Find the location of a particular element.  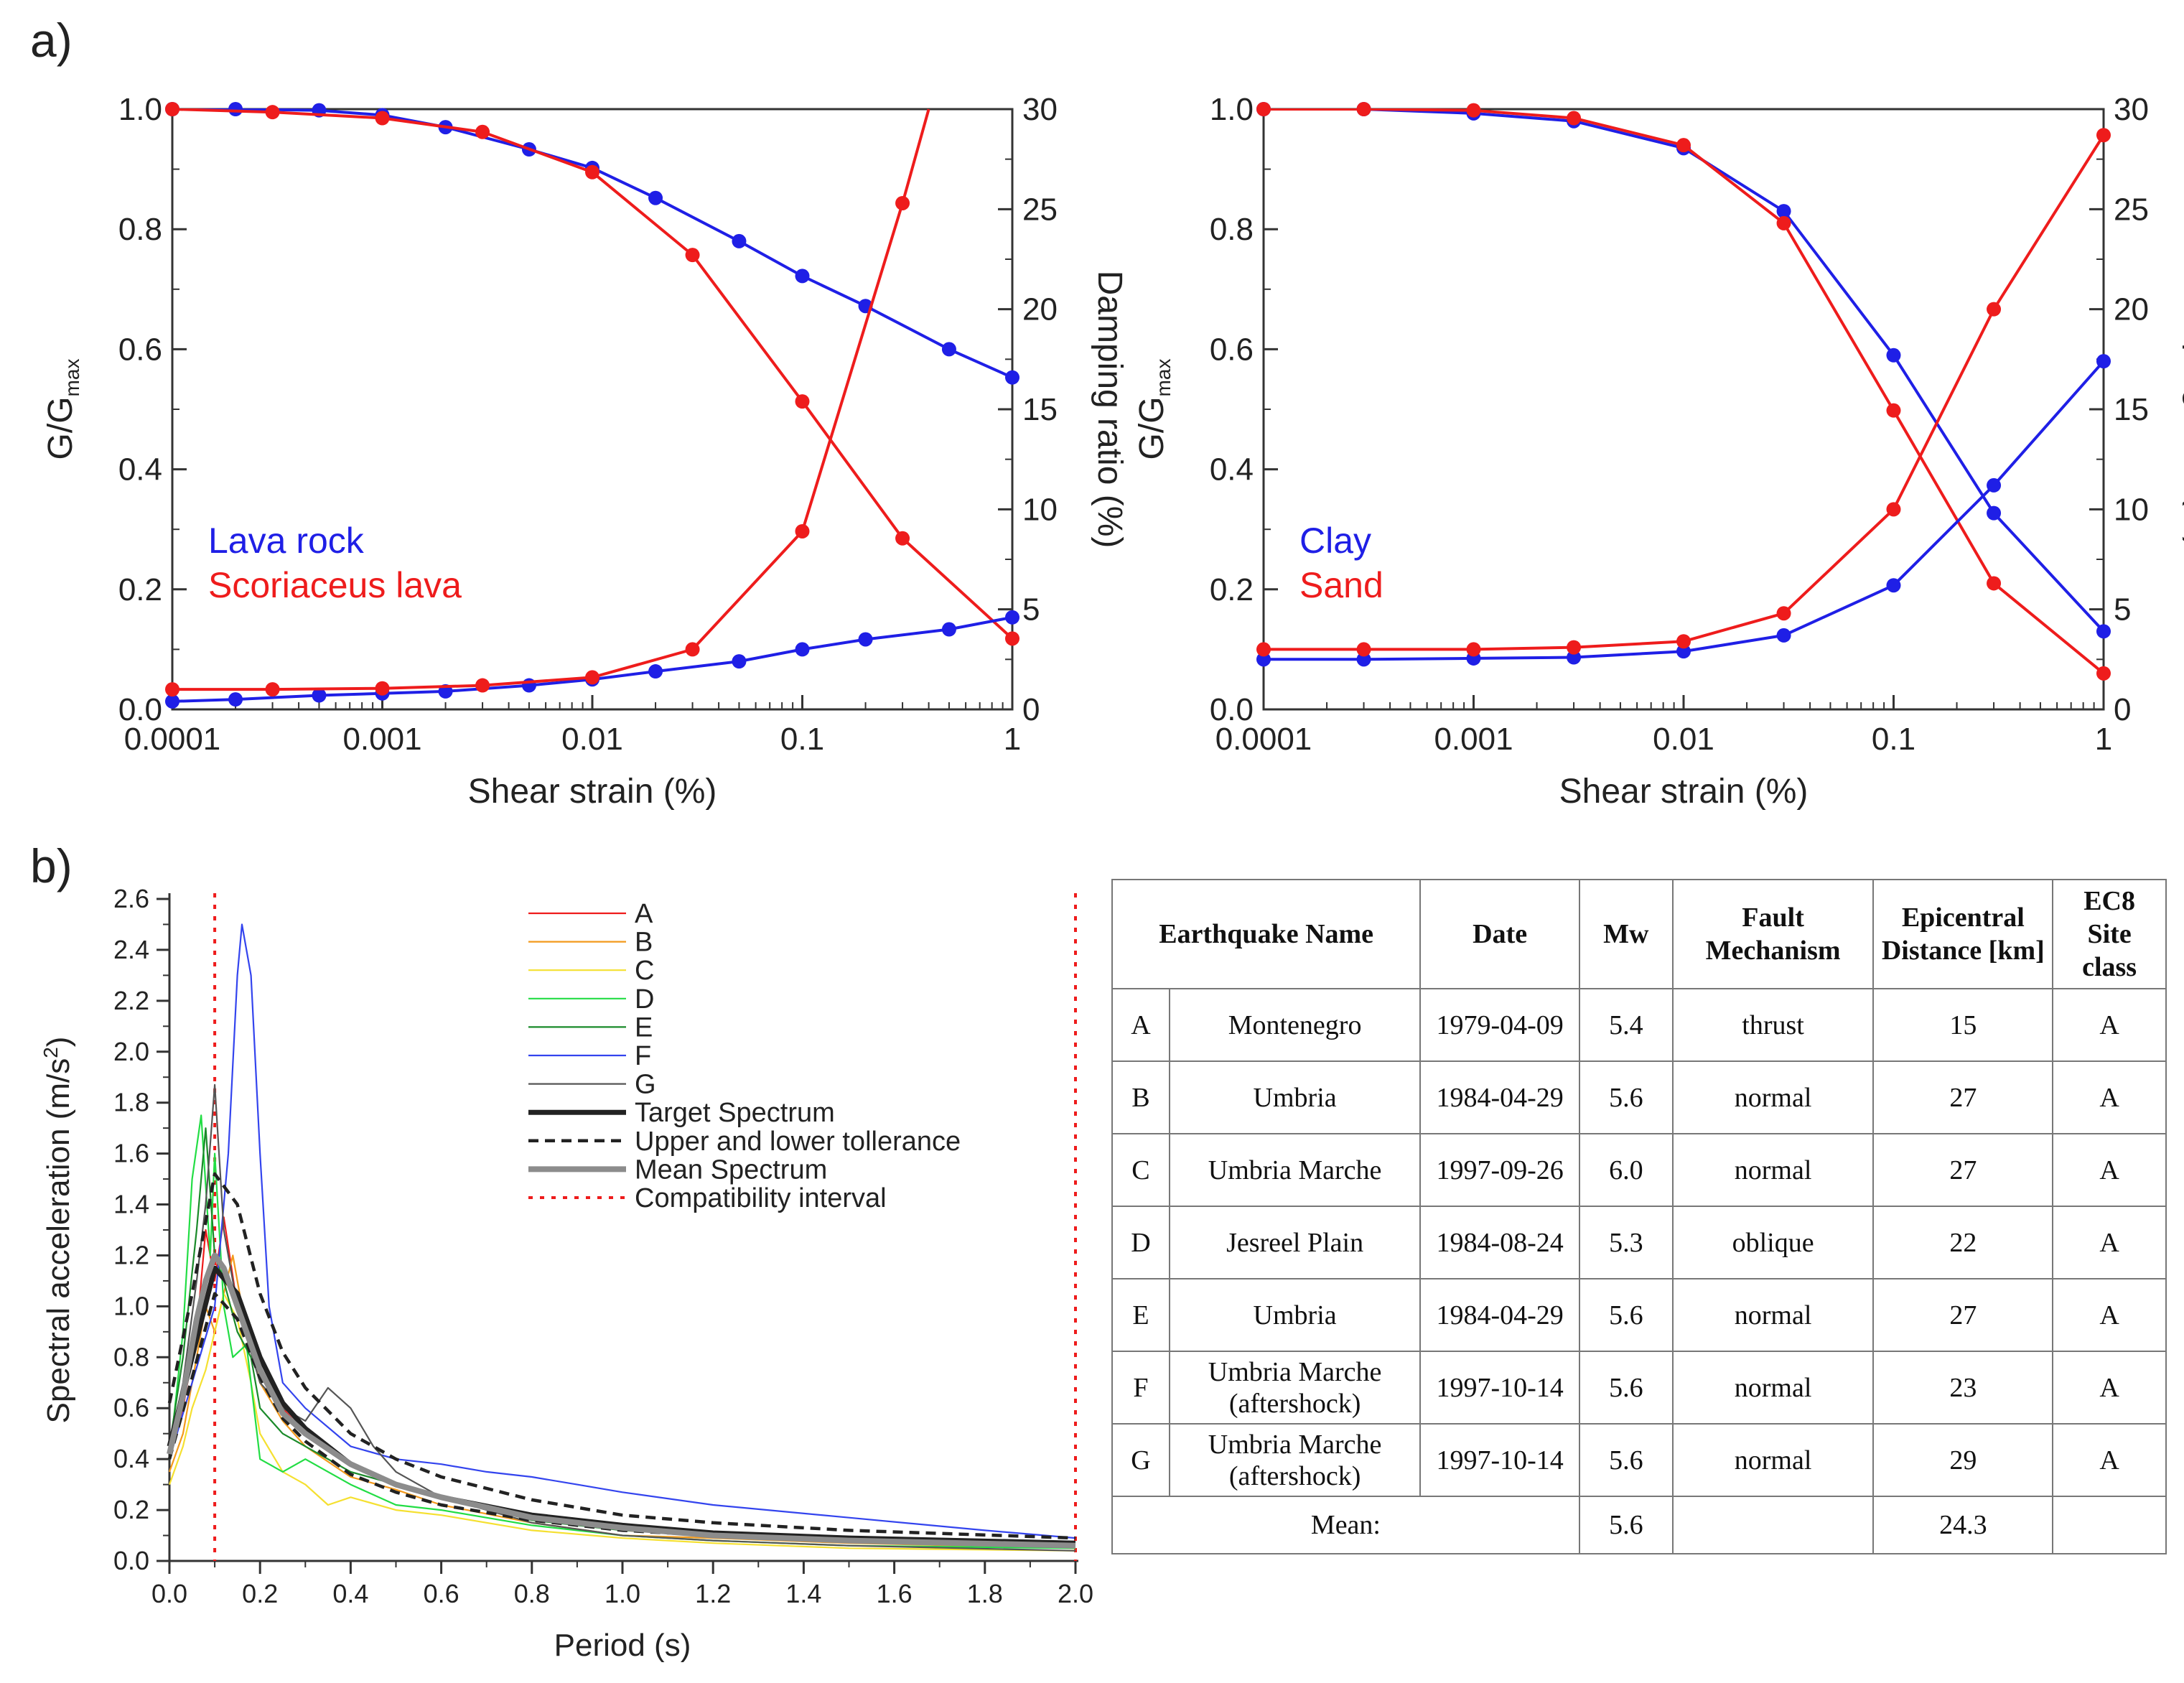

series-a is located at coordinates (622, 1381).